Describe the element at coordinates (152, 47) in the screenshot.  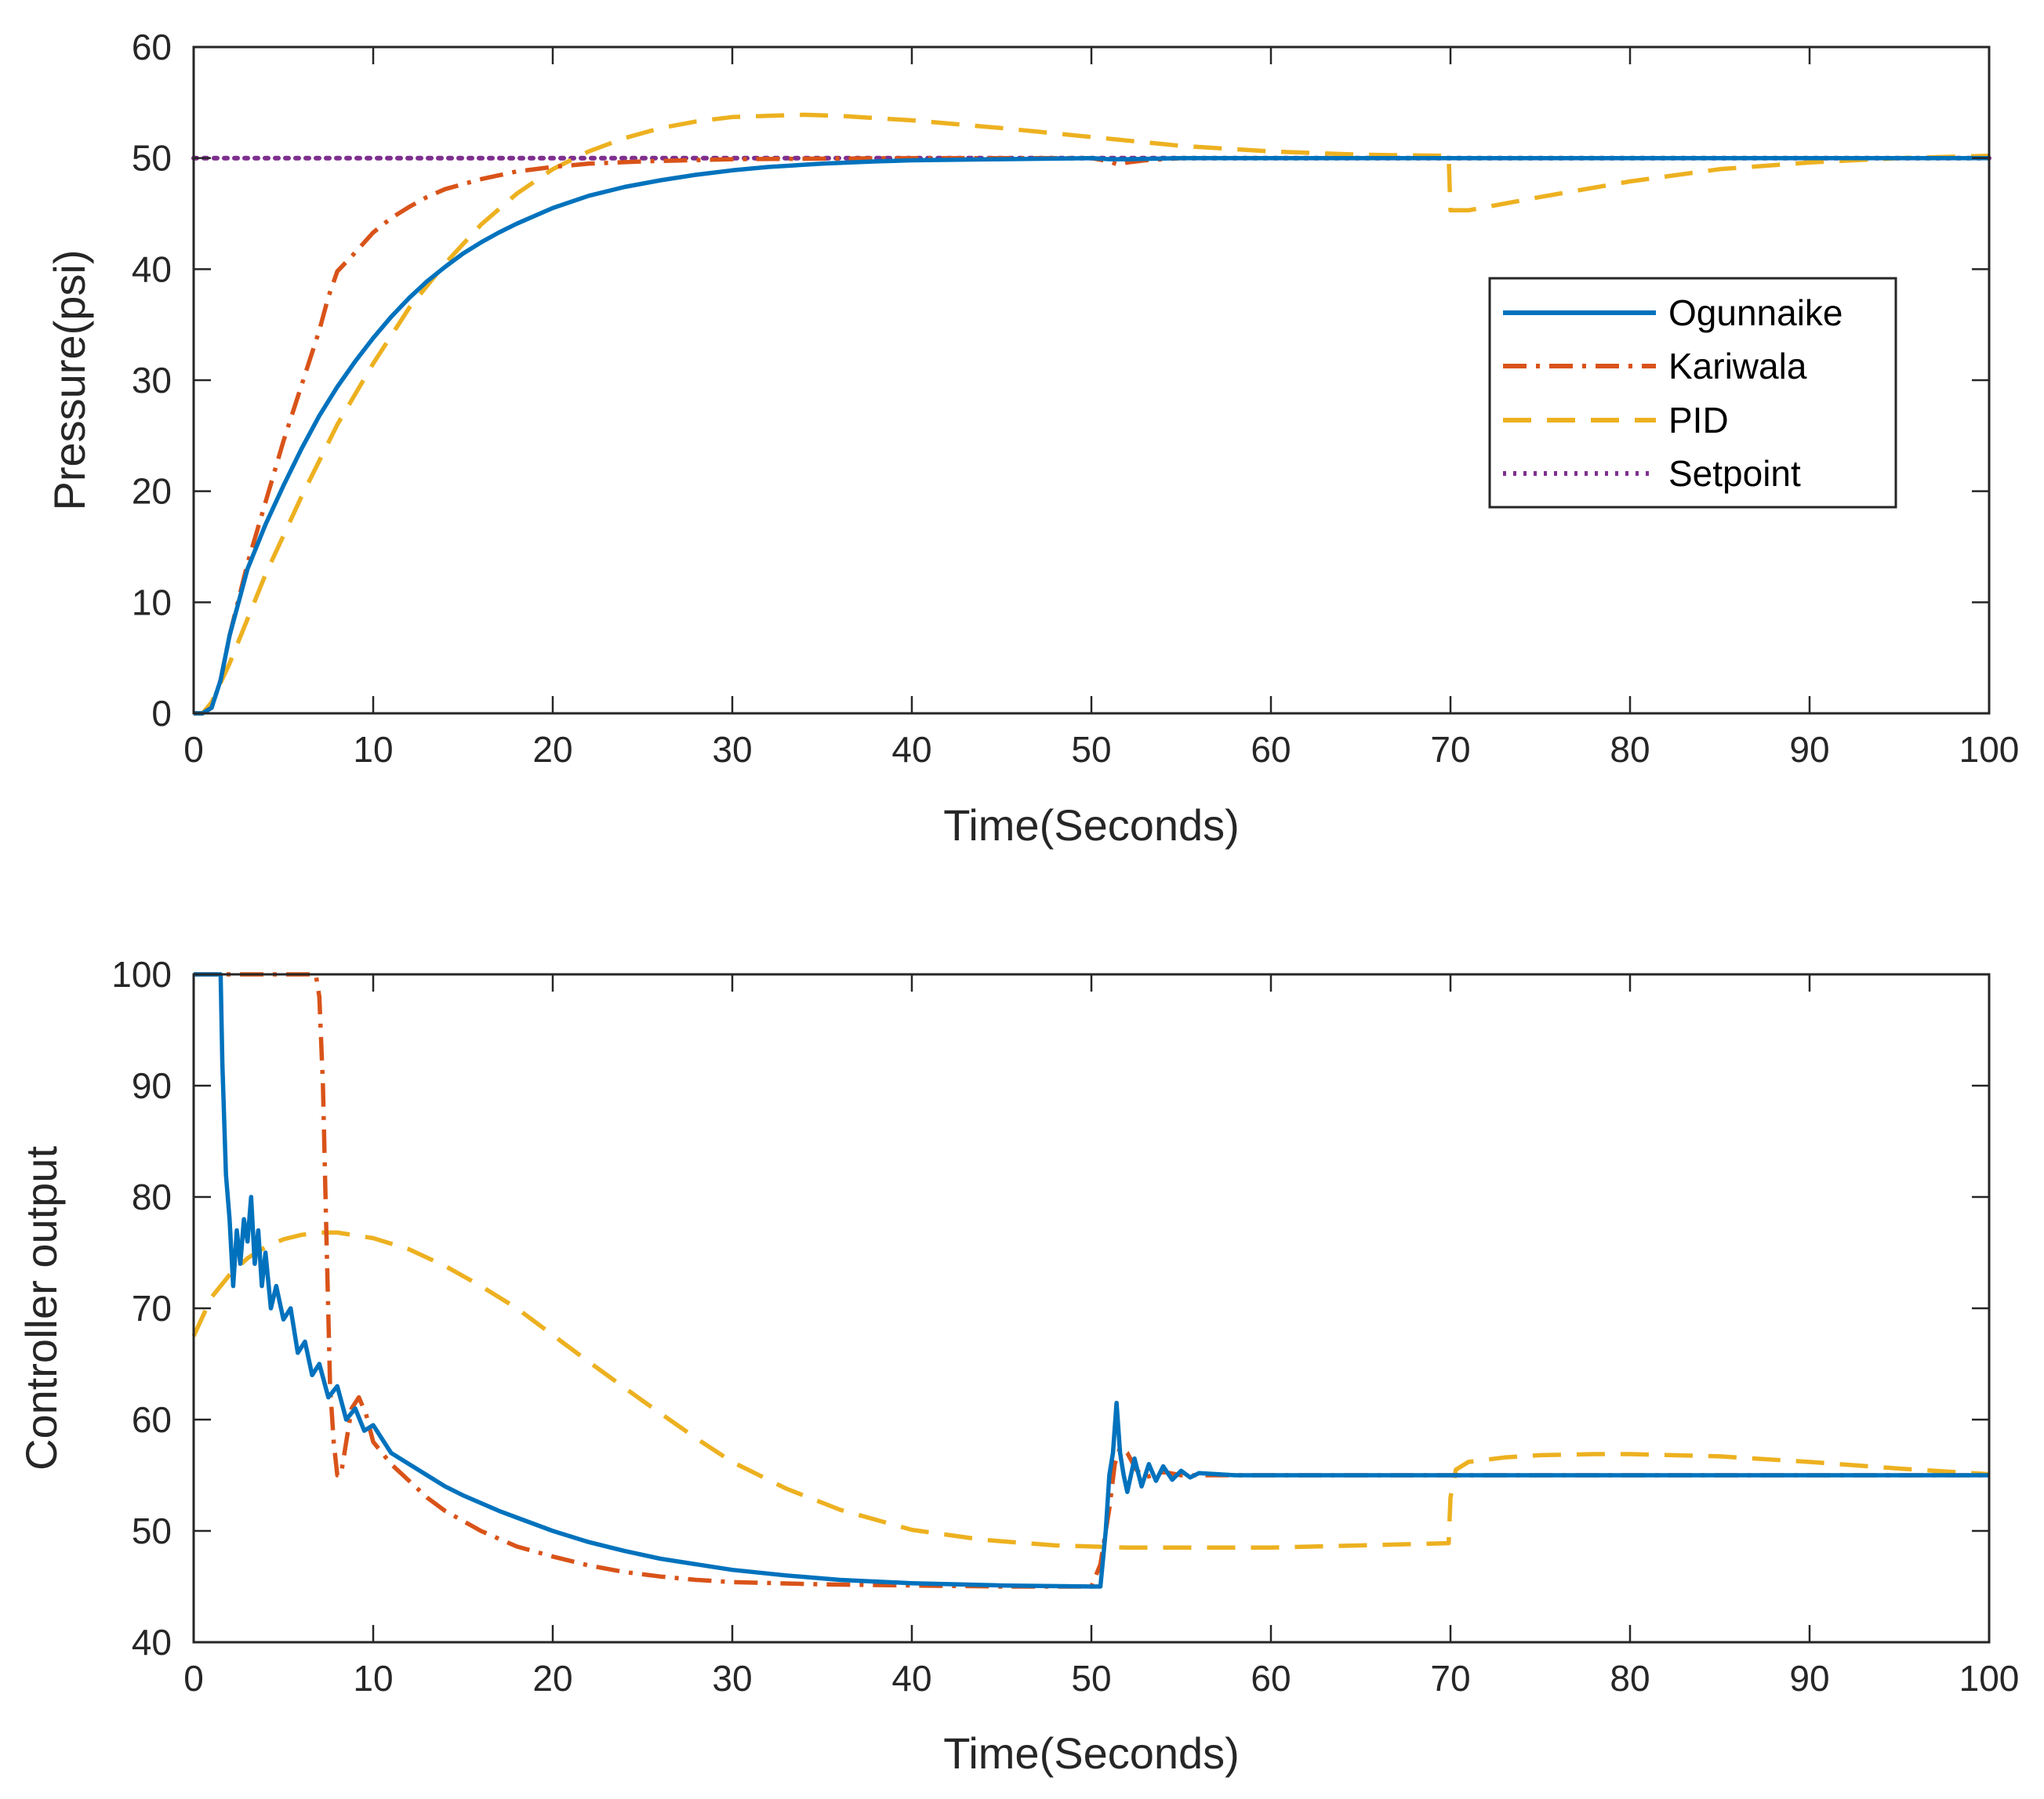
I see `pressure-y-tick-label: 60` at that location.